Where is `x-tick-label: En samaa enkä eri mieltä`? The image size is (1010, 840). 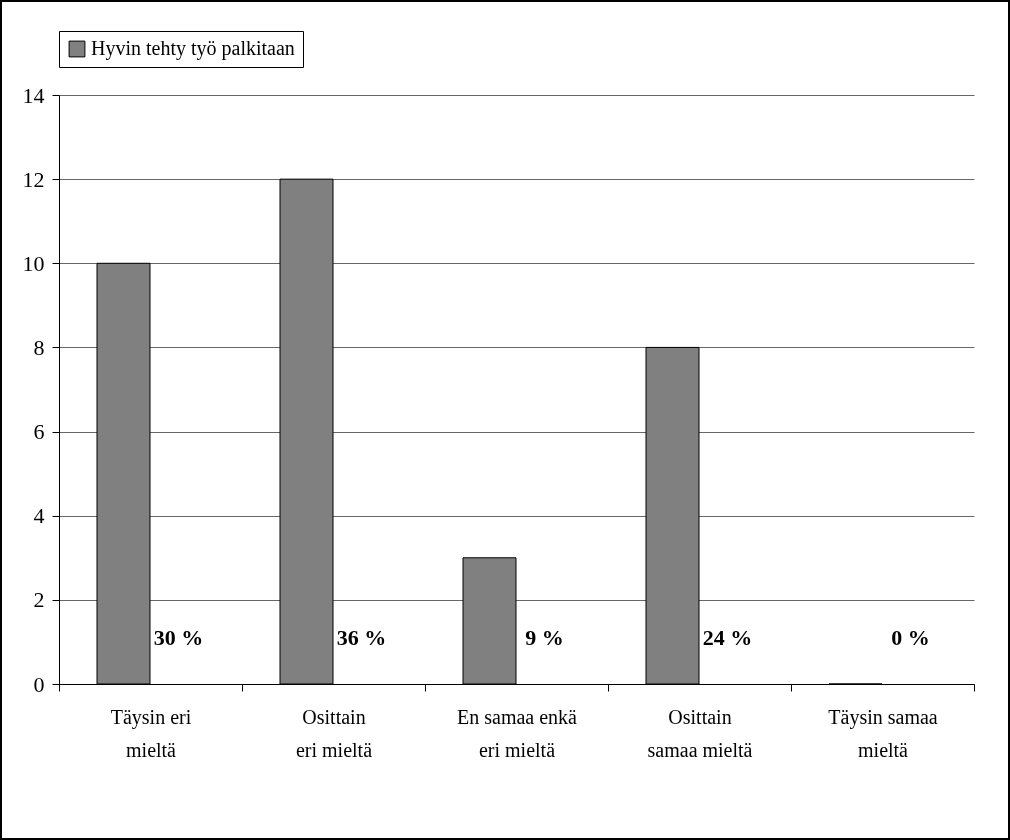 x-tick-label: En samaa enkä eri mieltä is located at coordinates (517, 733).